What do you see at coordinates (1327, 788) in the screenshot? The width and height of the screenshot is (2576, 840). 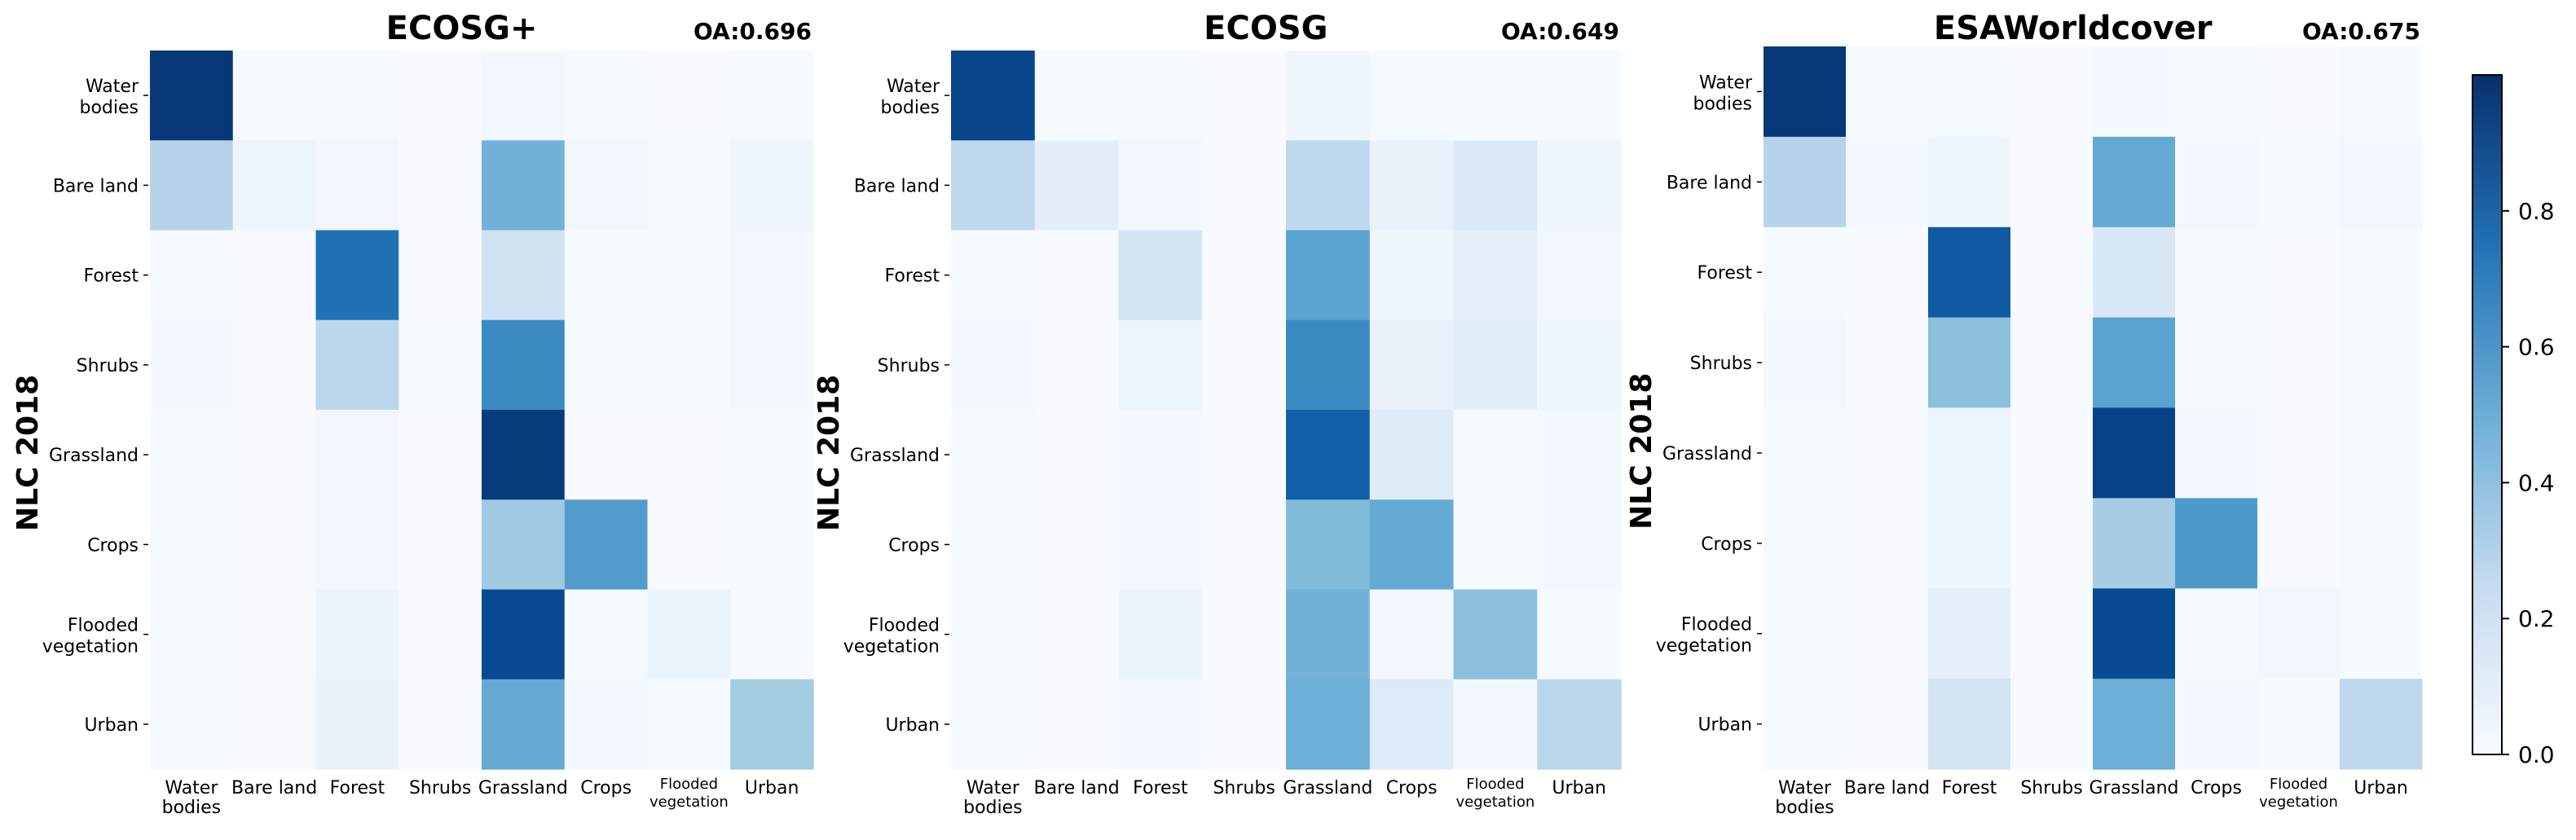 I see `x-tick-label: Grassland` at bounding box center [1327, 788].